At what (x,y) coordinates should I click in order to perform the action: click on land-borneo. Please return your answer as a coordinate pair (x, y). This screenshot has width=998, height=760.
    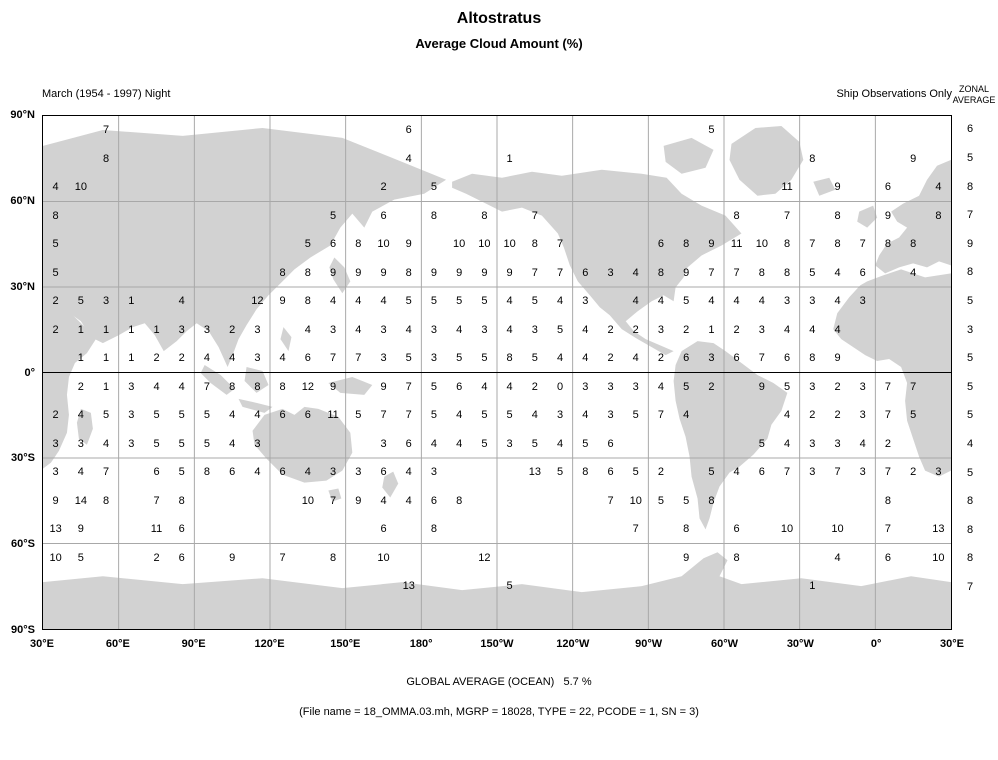
    Looking at the image, I should click on (256, 380).